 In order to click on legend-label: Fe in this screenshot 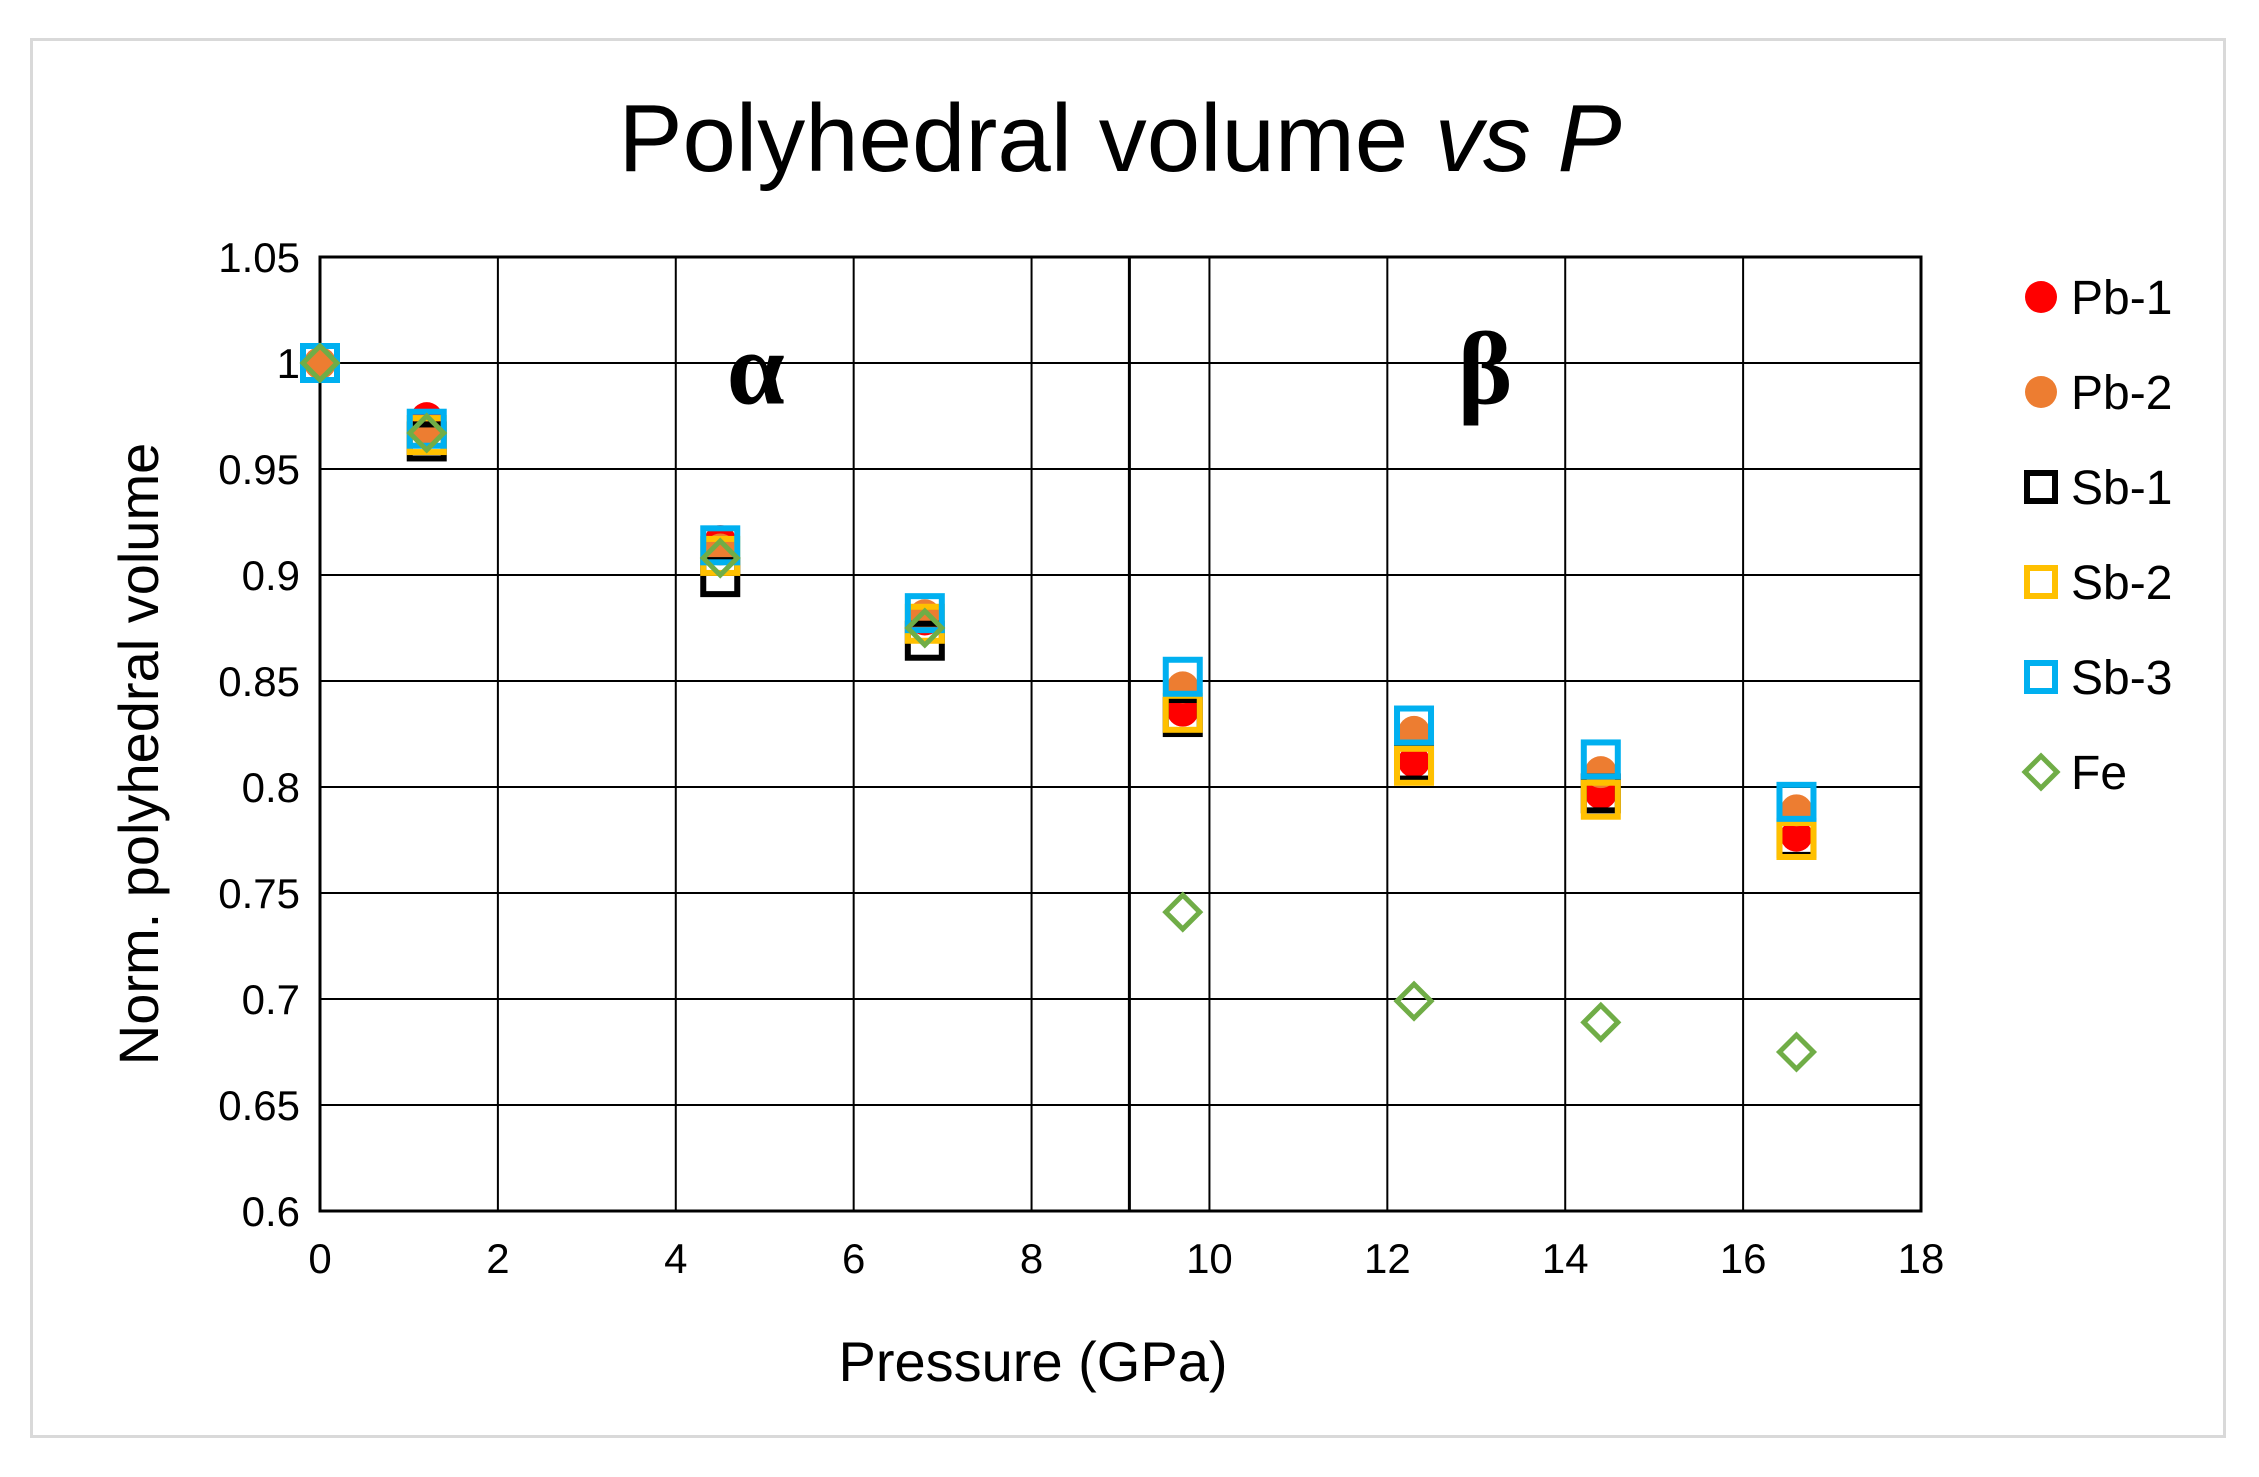, I will do `click(2099, 773)`.